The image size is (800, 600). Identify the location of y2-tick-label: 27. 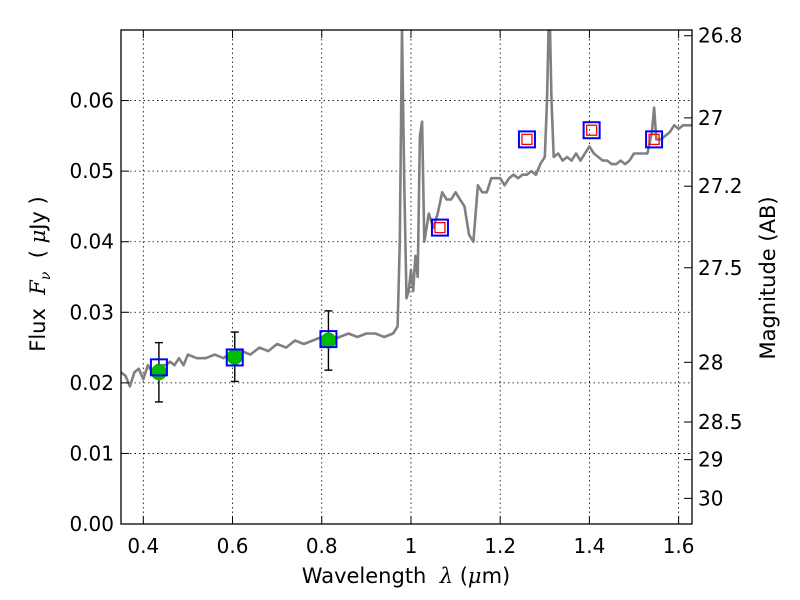
(710, 118).